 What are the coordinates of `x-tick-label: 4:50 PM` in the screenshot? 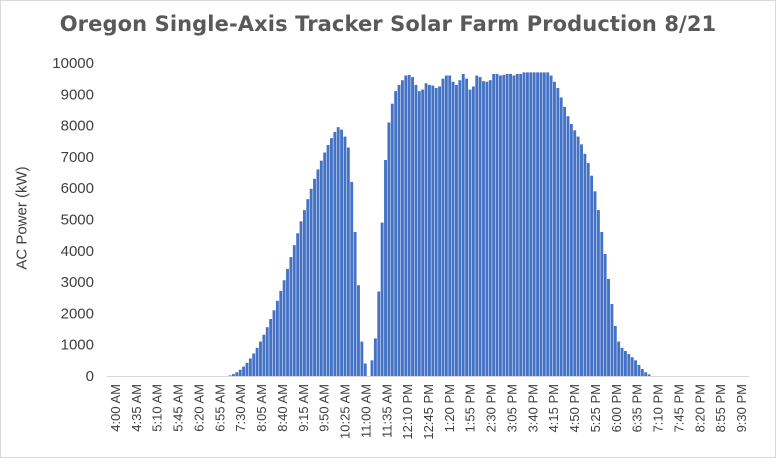 It's located at (574, 408).